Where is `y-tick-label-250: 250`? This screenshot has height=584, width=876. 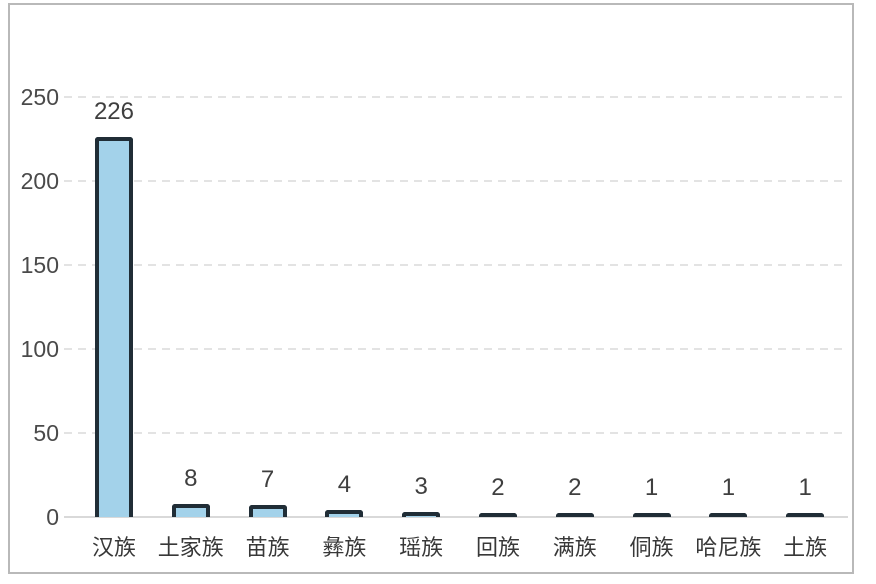 y-tick-label-250: 250 is located at coordinates (39, 97).